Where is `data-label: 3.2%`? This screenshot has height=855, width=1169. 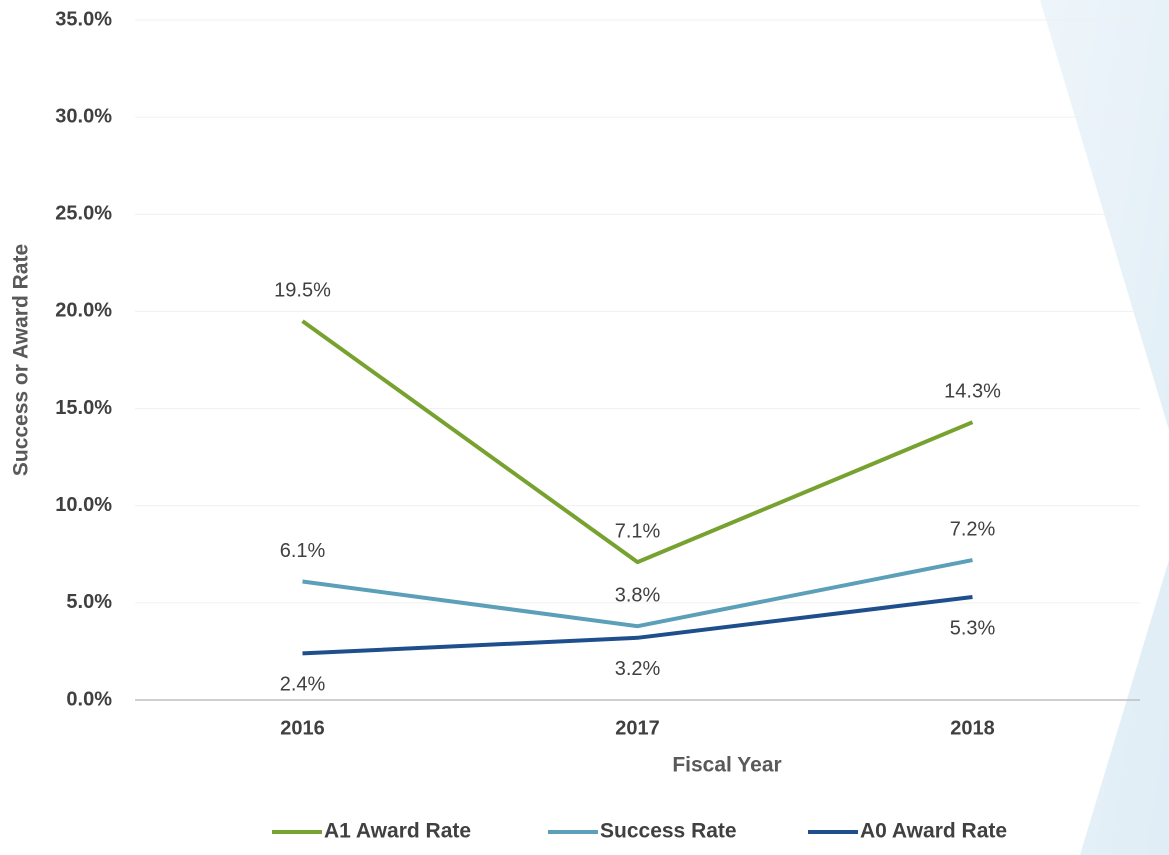
data-label: 3.2% is located at coordinates (638, 669).